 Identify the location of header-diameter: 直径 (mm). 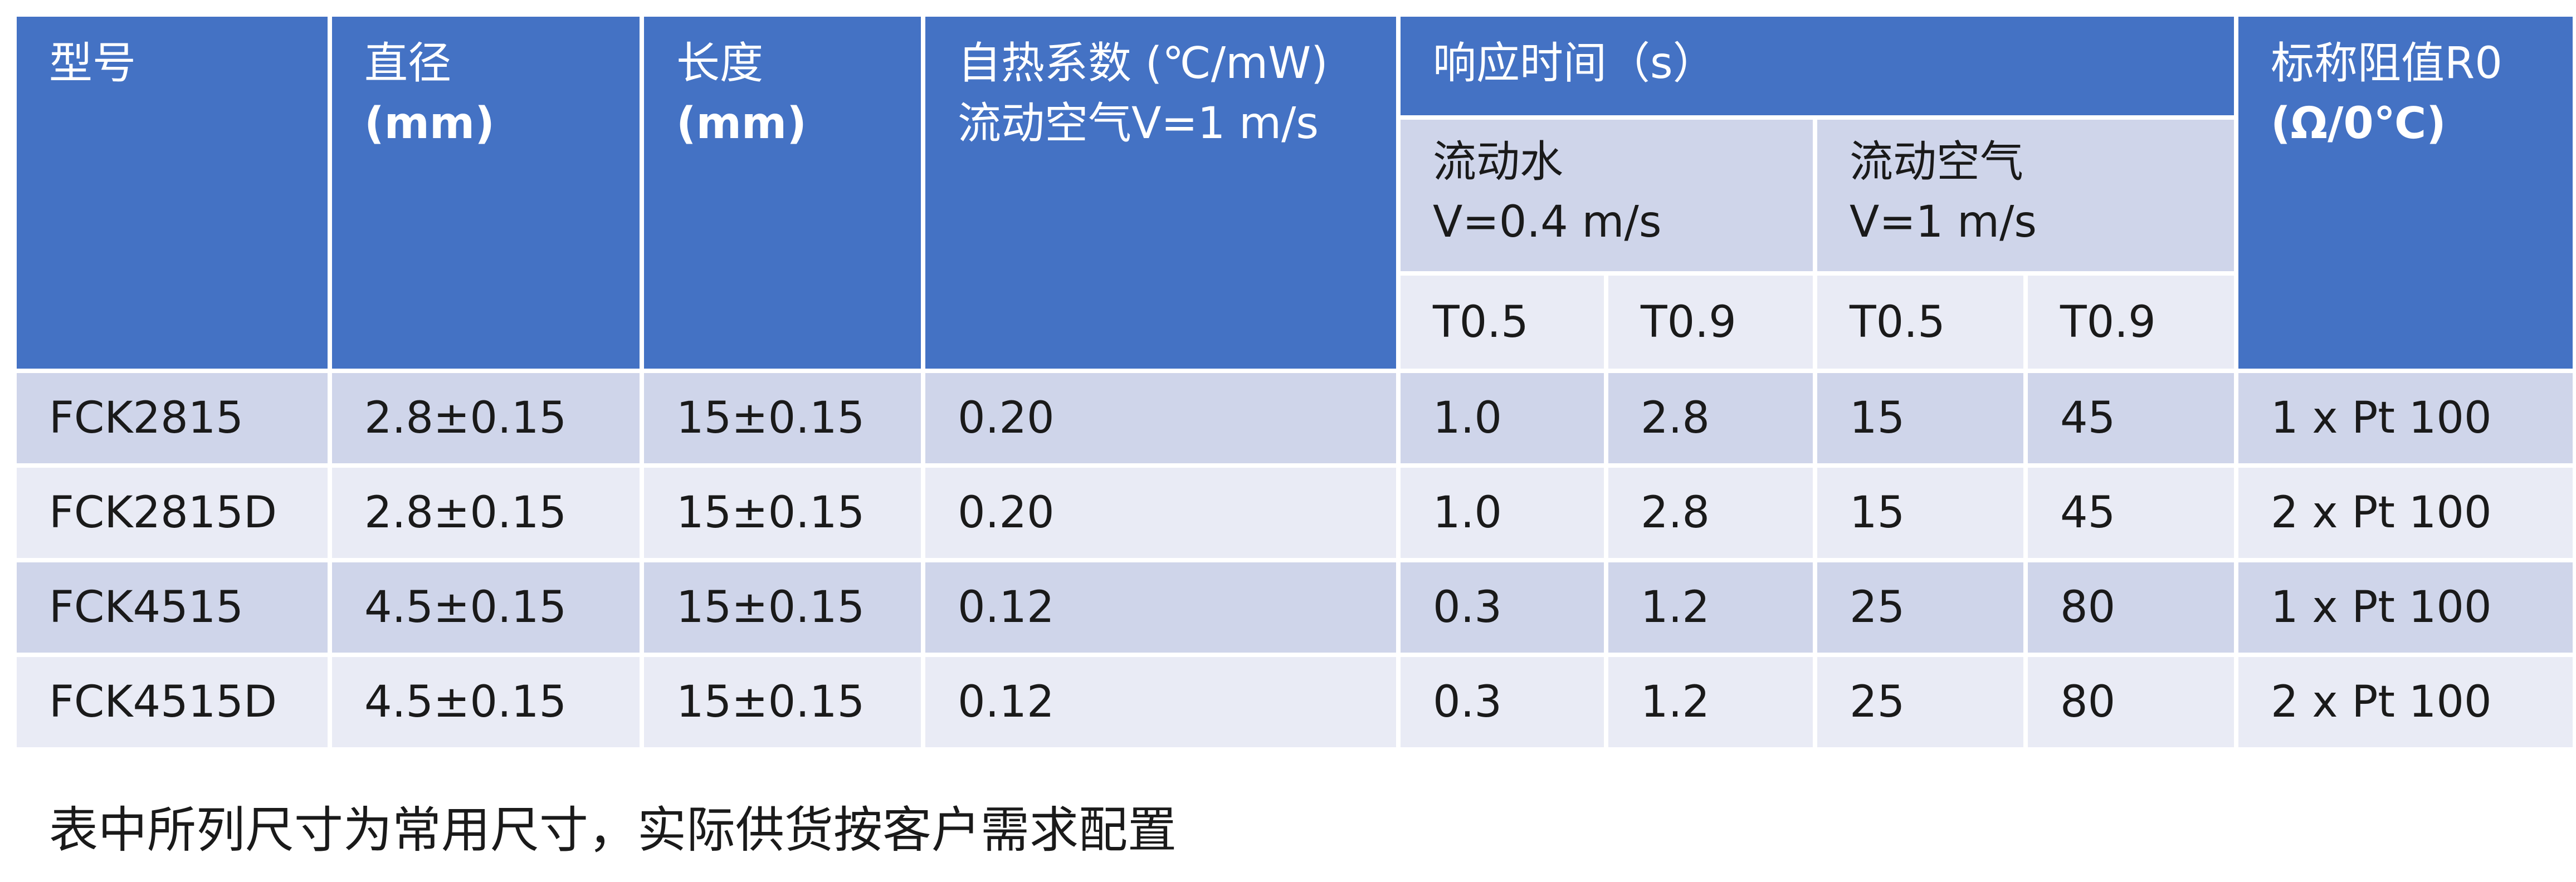
(488, 195).